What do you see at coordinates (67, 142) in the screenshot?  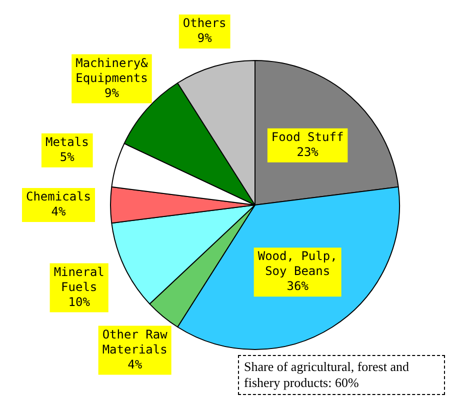 I see `slice-label: Metals` at bounding box center [67, 142].